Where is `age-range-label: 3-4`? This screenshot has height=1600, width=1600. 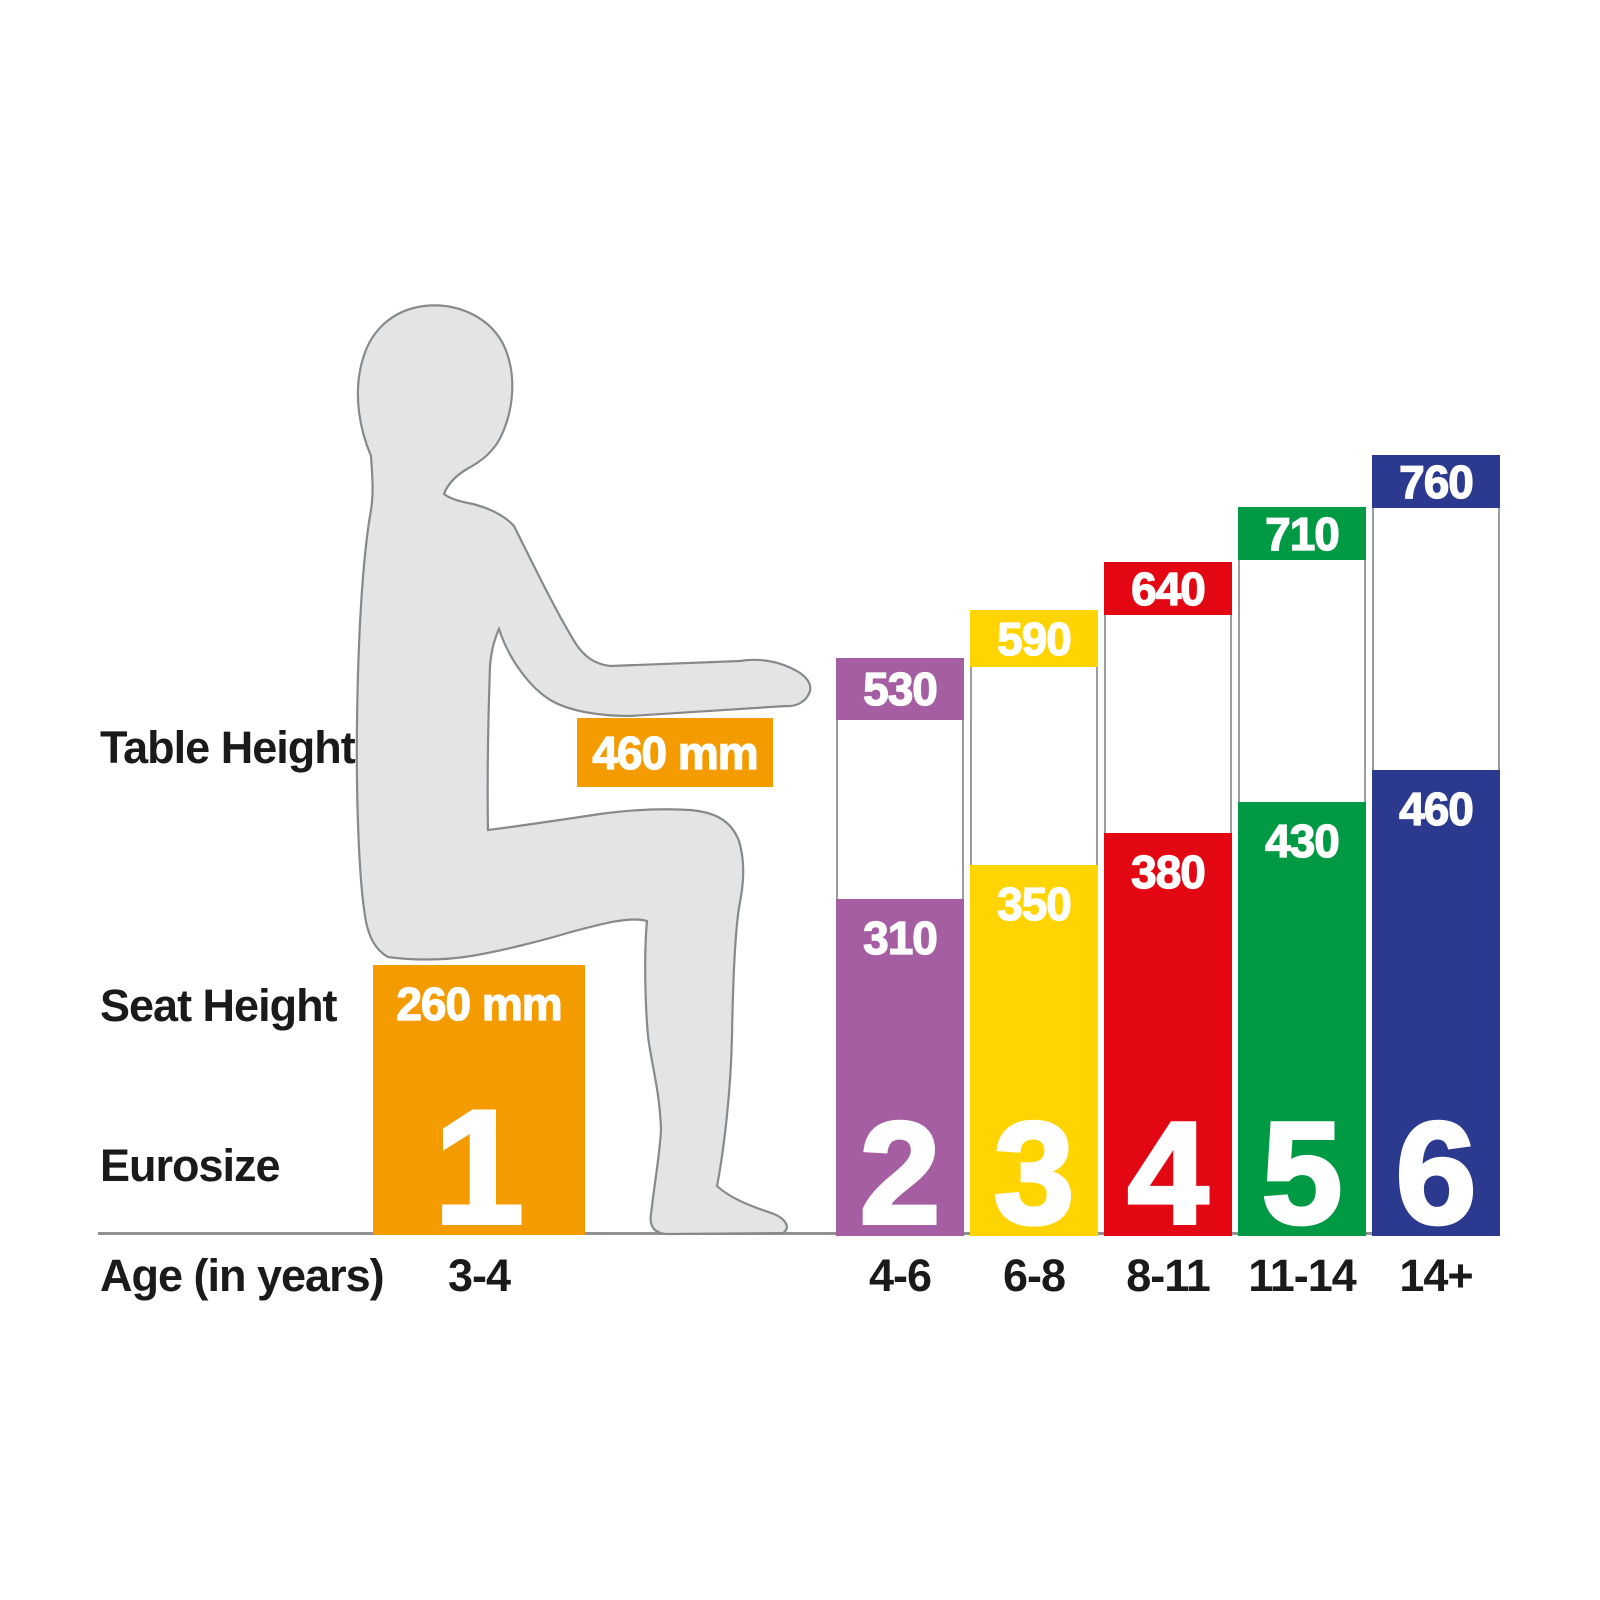 age-range-label: 3-4 is located at coordinates (479, 1275).